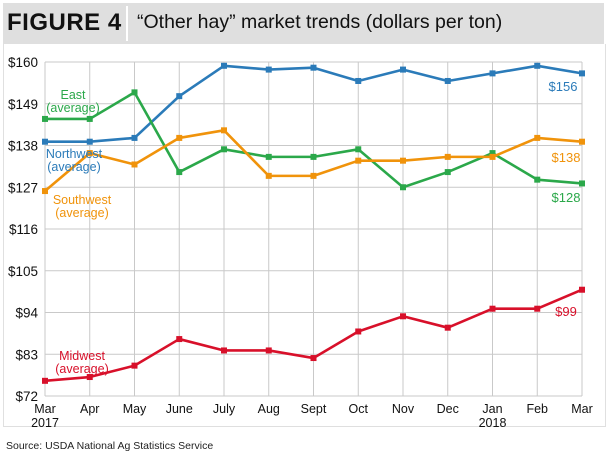 This screenshot has height=460, width=610. I want to click on end-value-label: $128, so click(566, 197).